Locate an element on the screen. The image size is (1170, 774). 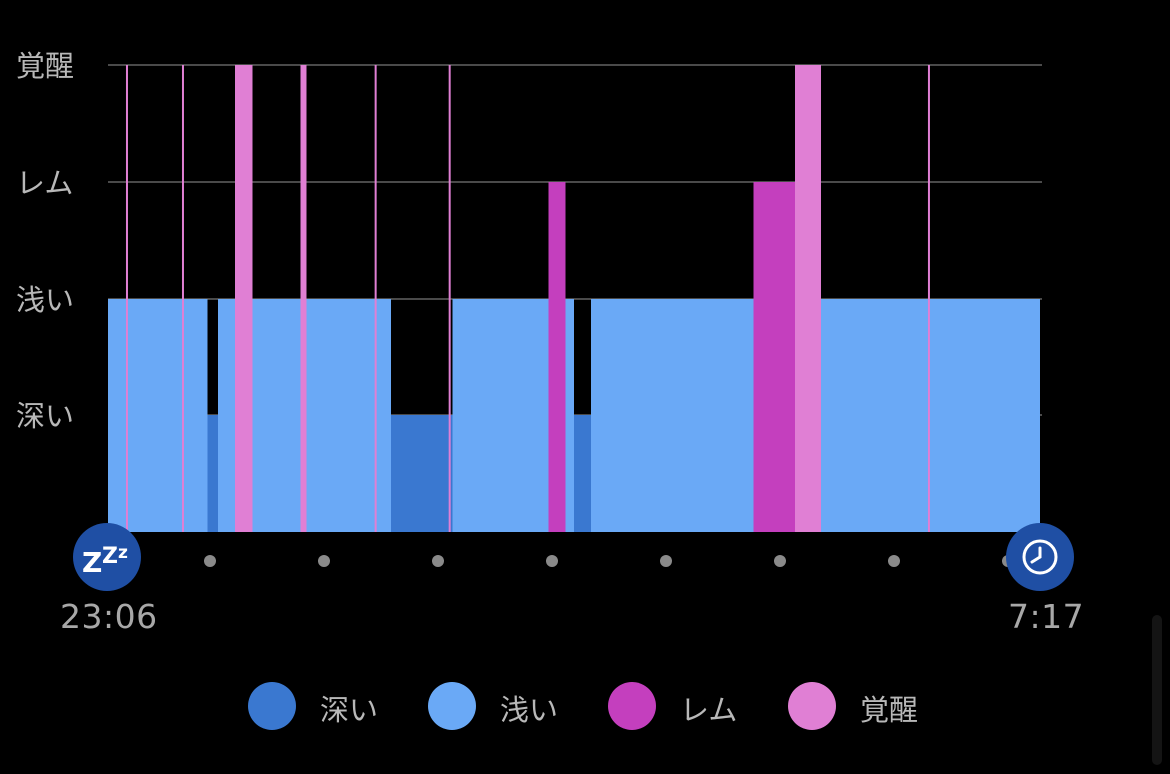
legend-swatch-rem is located at coordinates (632, 706).